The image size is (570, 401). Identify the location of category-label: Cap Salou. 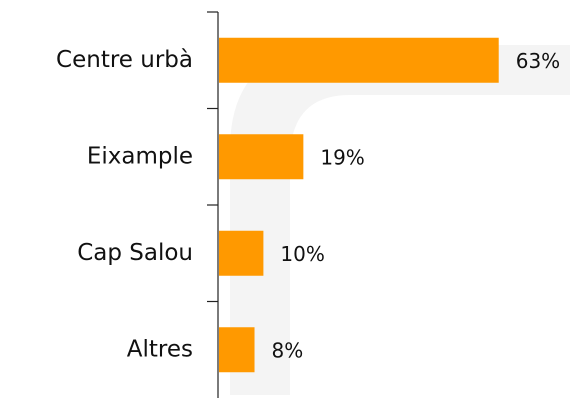
(135, 253).